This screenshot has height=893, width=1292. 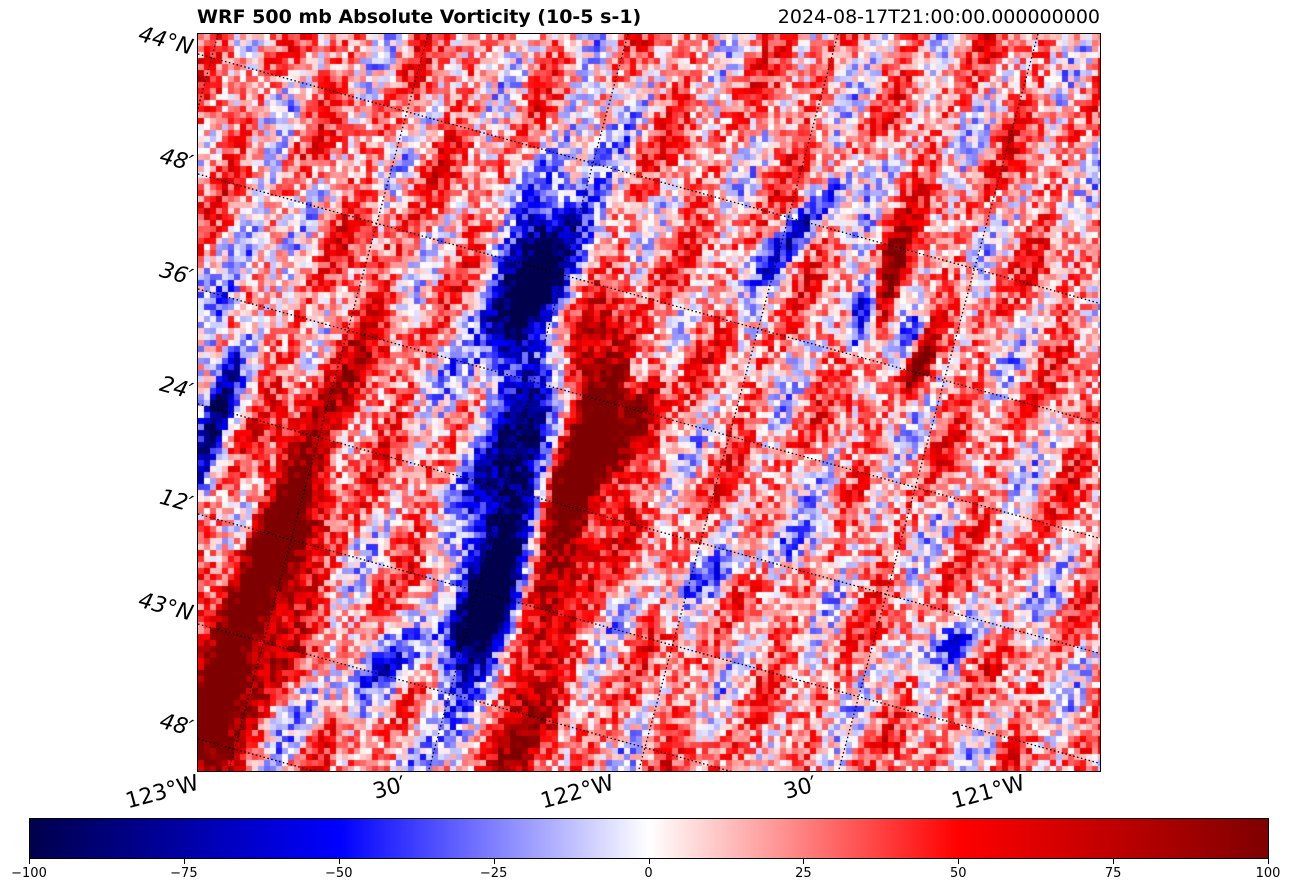 I want to click on lat-label-44N: 44°N, so click(x=165, y=41).